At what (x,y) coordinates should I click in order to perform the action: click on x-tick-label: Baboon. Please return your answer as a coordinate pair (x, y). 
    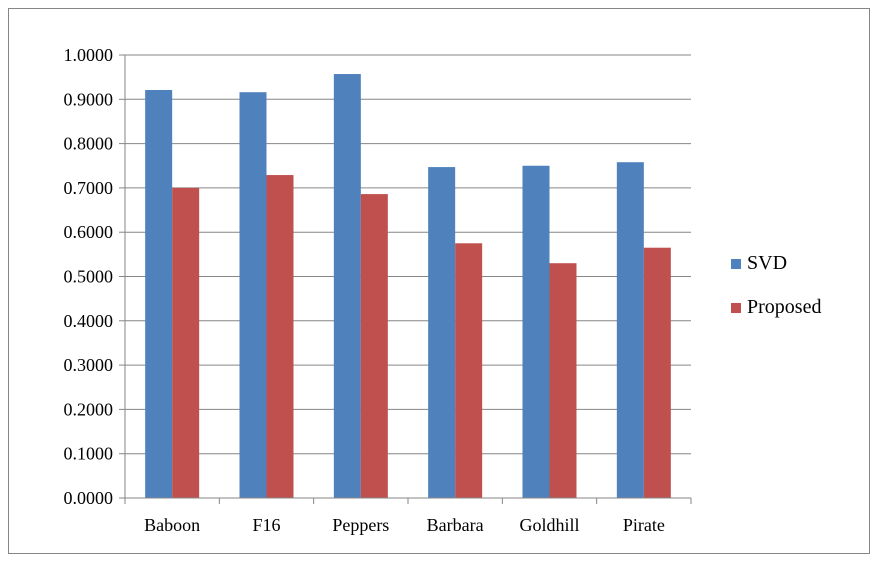
    Looking at the image, I should click on (172, 525).